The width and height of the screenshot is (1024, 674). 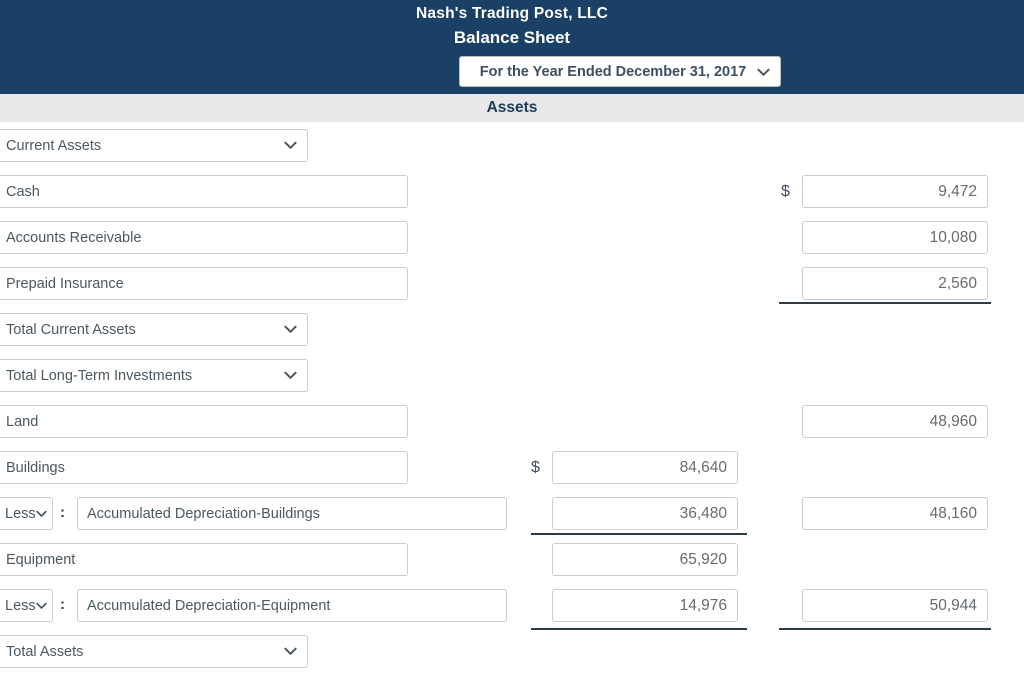 I want to click on section-title: Assets, so click(x=512, y=107).